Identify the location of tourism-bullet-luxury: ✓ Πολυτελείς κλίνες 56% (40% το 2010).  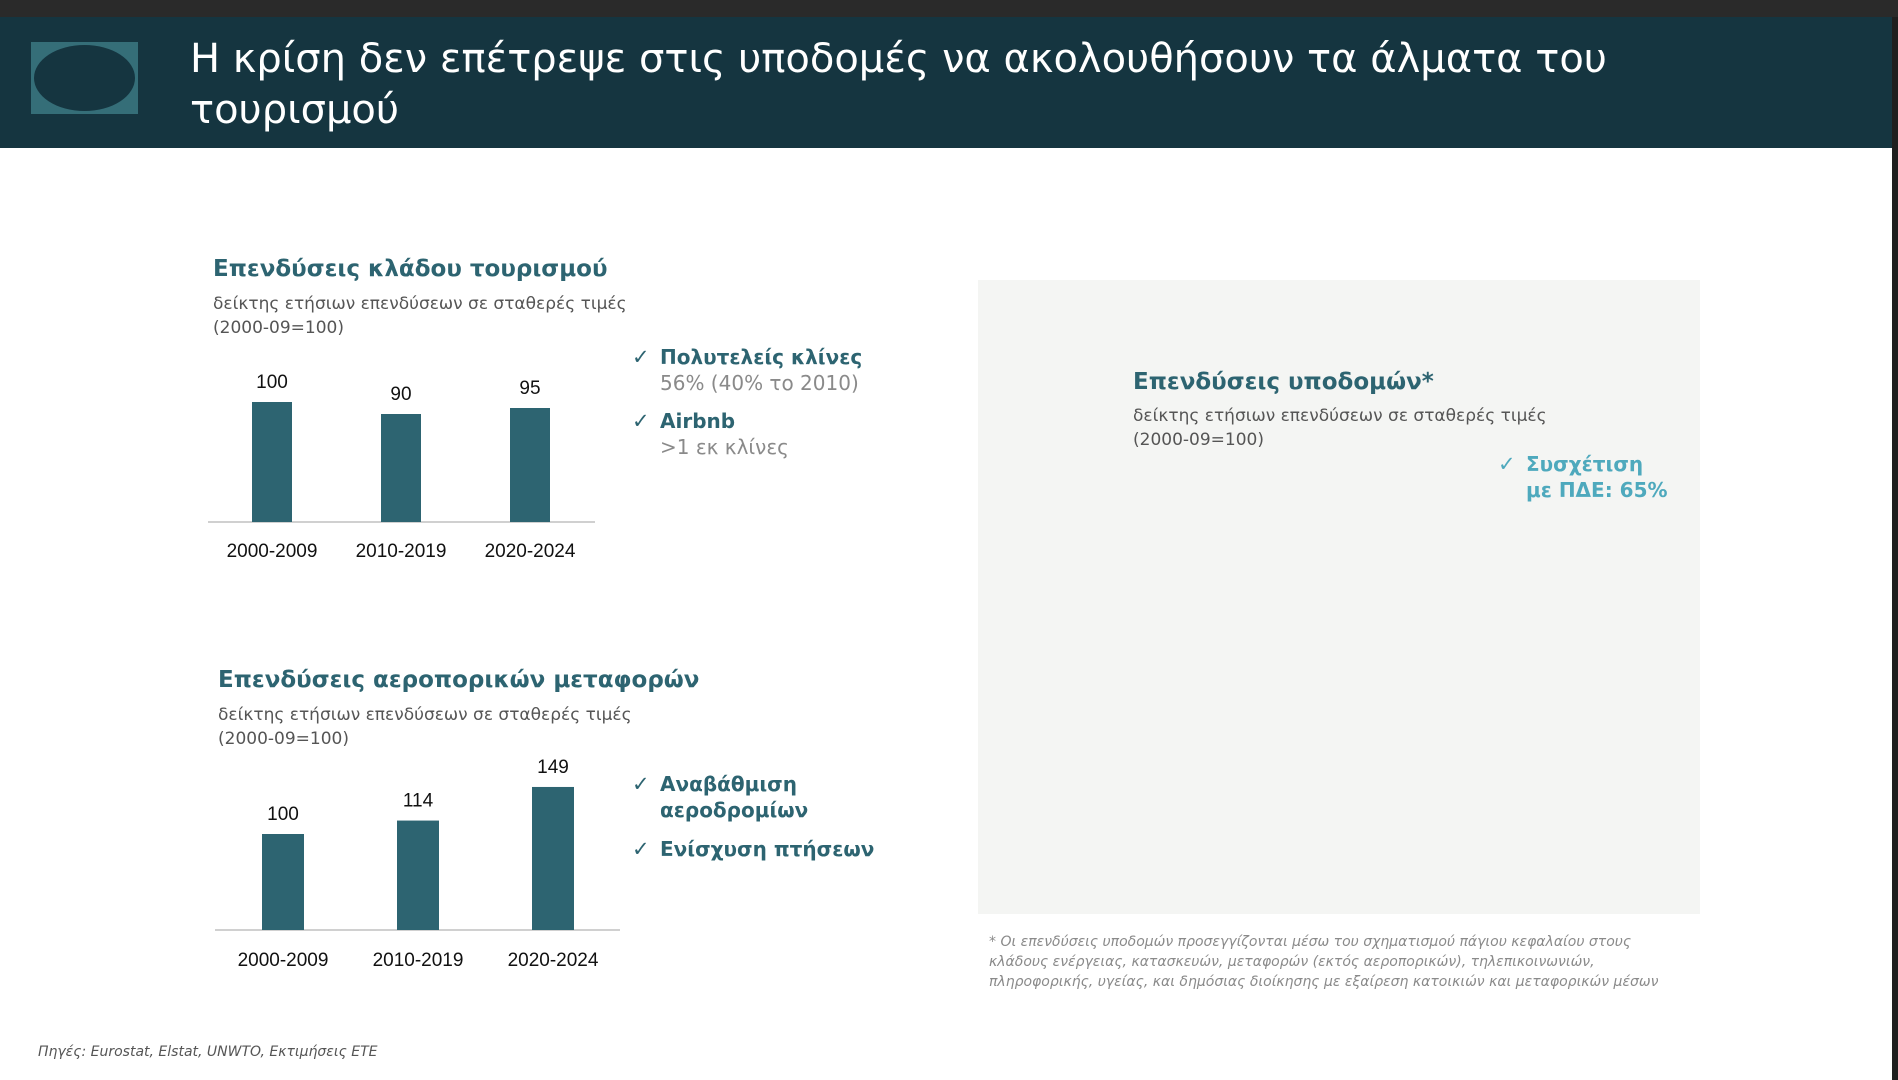
(747, 370).